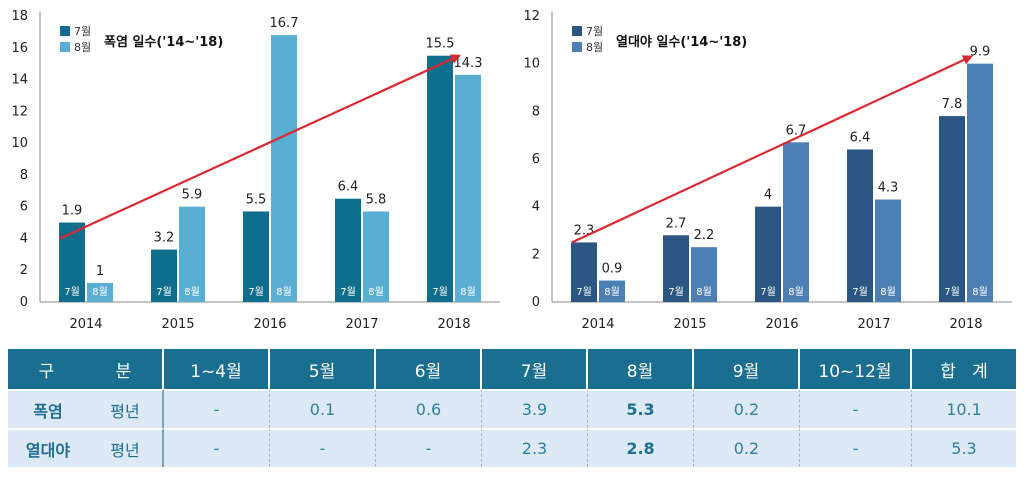  Describe the element at coordinates (641, 447) in the screenshot. I see `table-cell: 2.8` at that location.